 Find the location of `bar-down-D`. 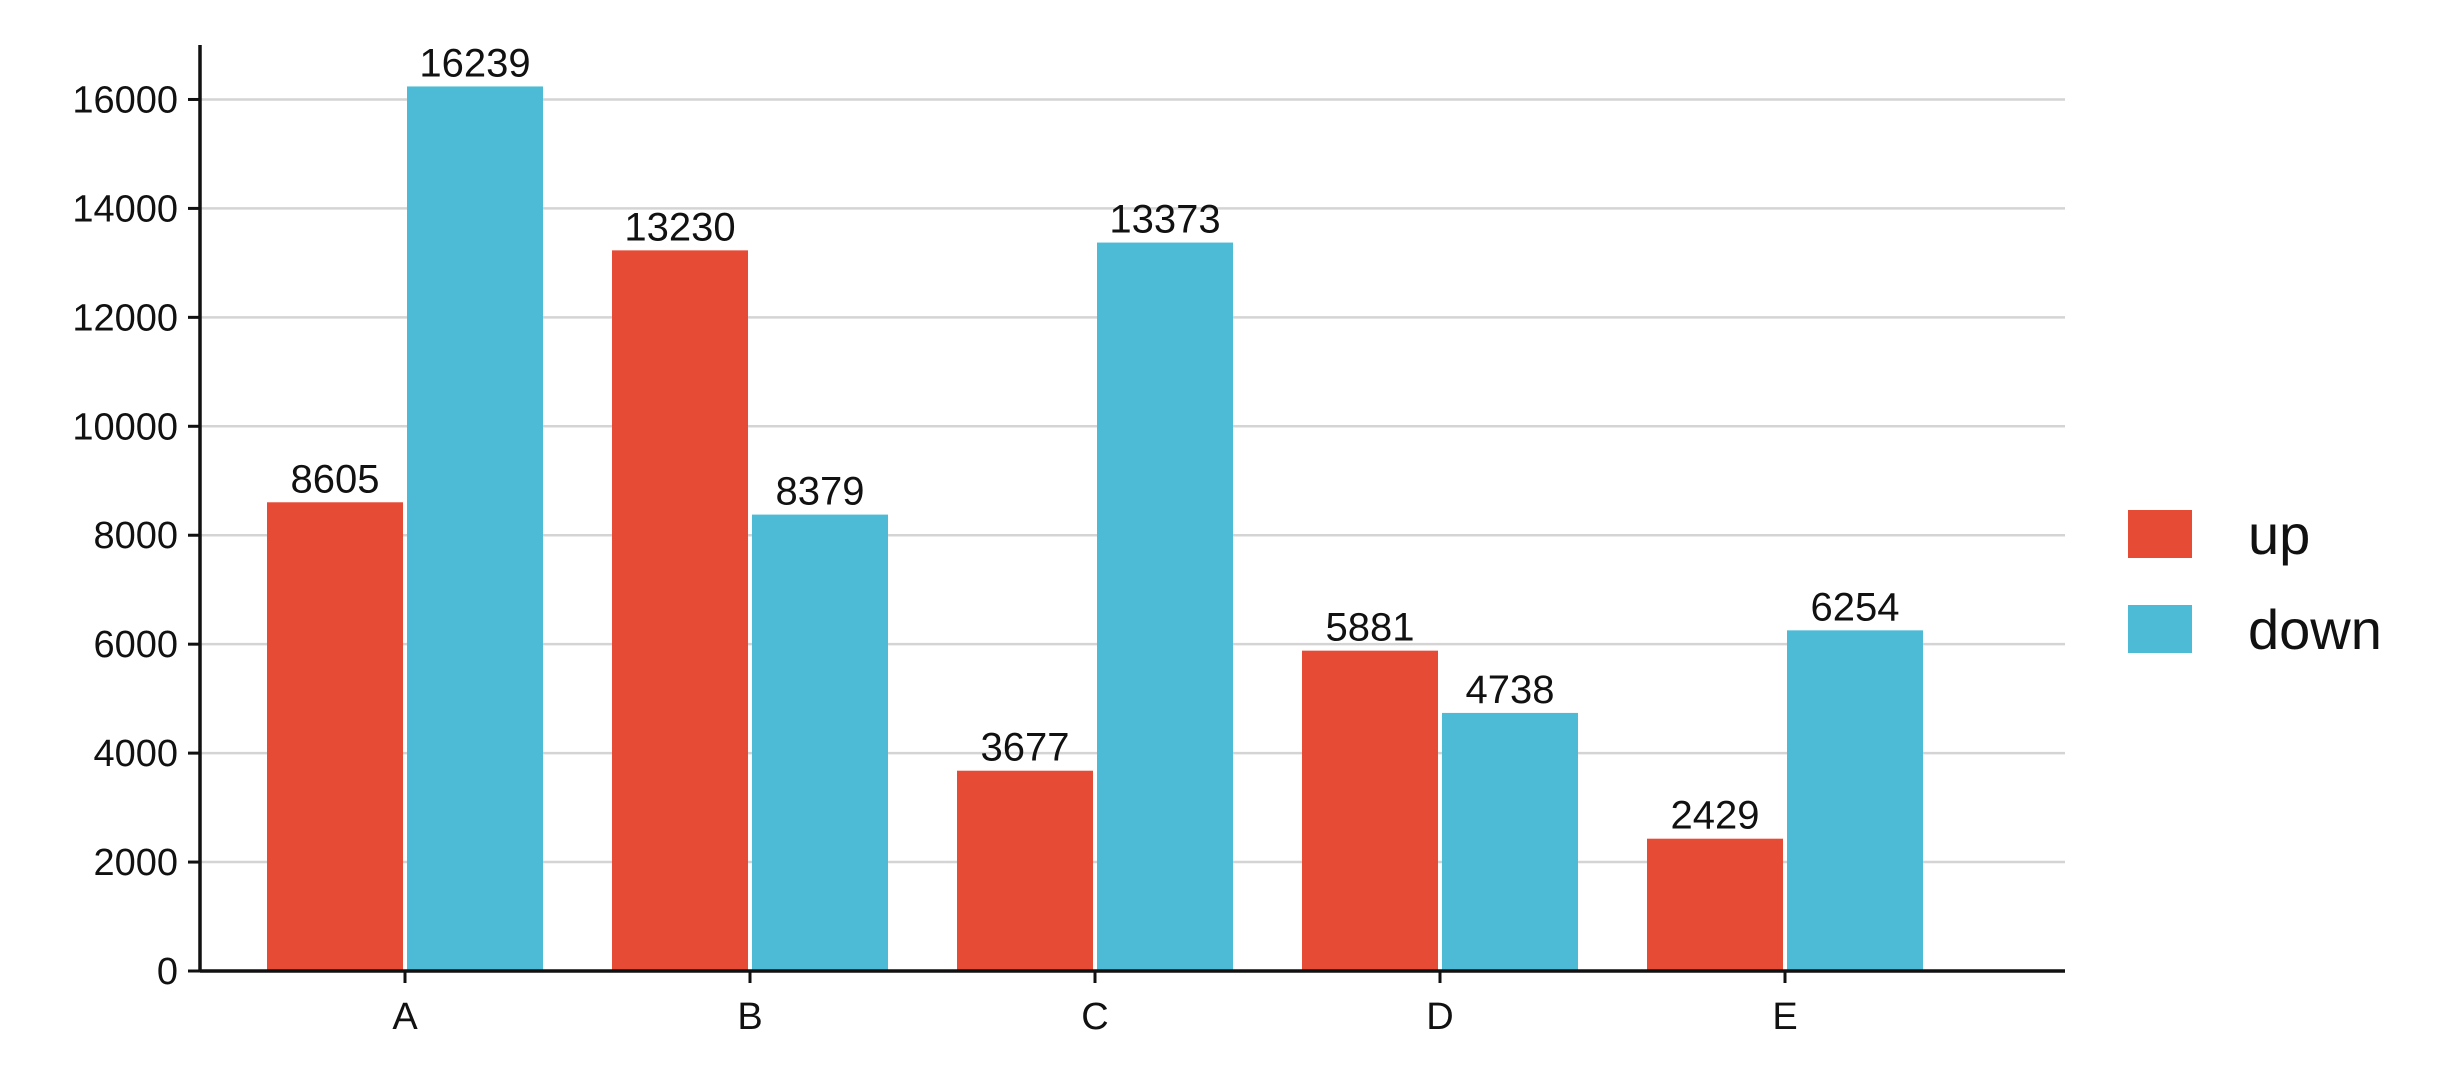

bar-down-D is located at coordinates (1510, 841).